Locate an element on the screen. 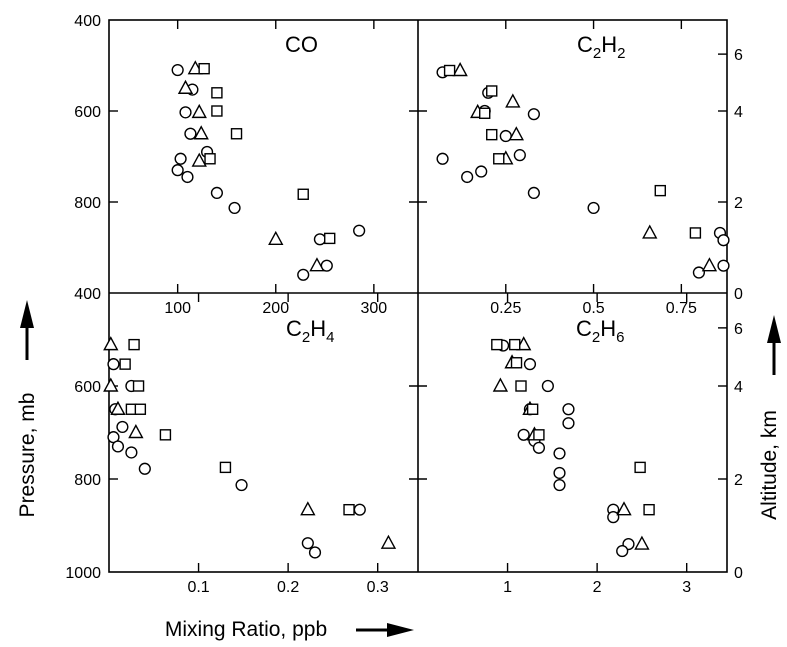  panel-label-c2h4: C2H4 is located at coordinates (310, 331).